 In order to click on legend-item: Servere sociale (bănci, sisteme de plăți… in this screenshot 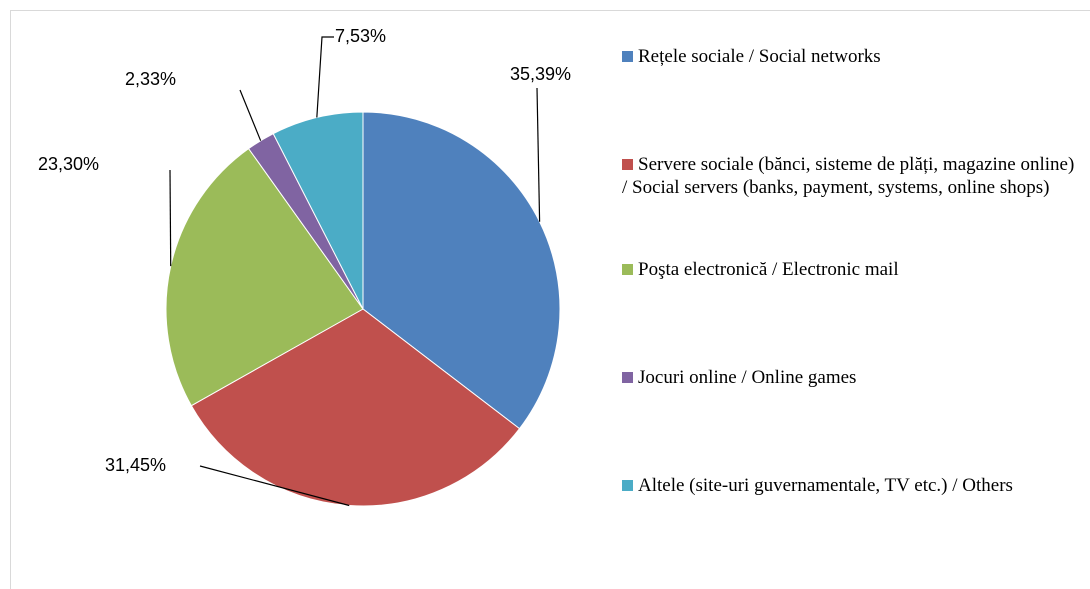, I will do `click(852, 176)`.